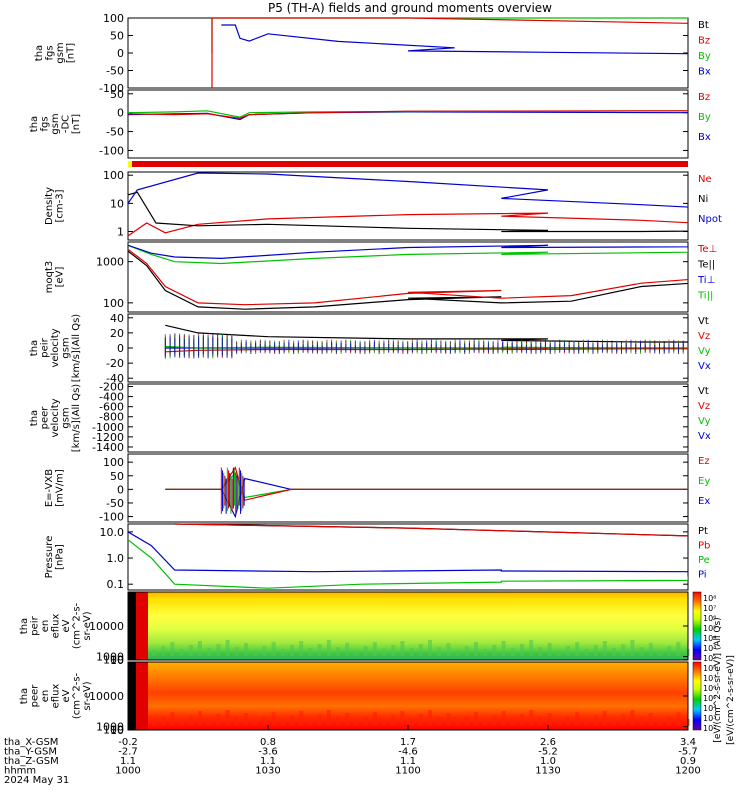 The width and height of the screenshot is (750, 800). I want to click on legend-Ti⊥: Ti⊥, so click(706, 280).